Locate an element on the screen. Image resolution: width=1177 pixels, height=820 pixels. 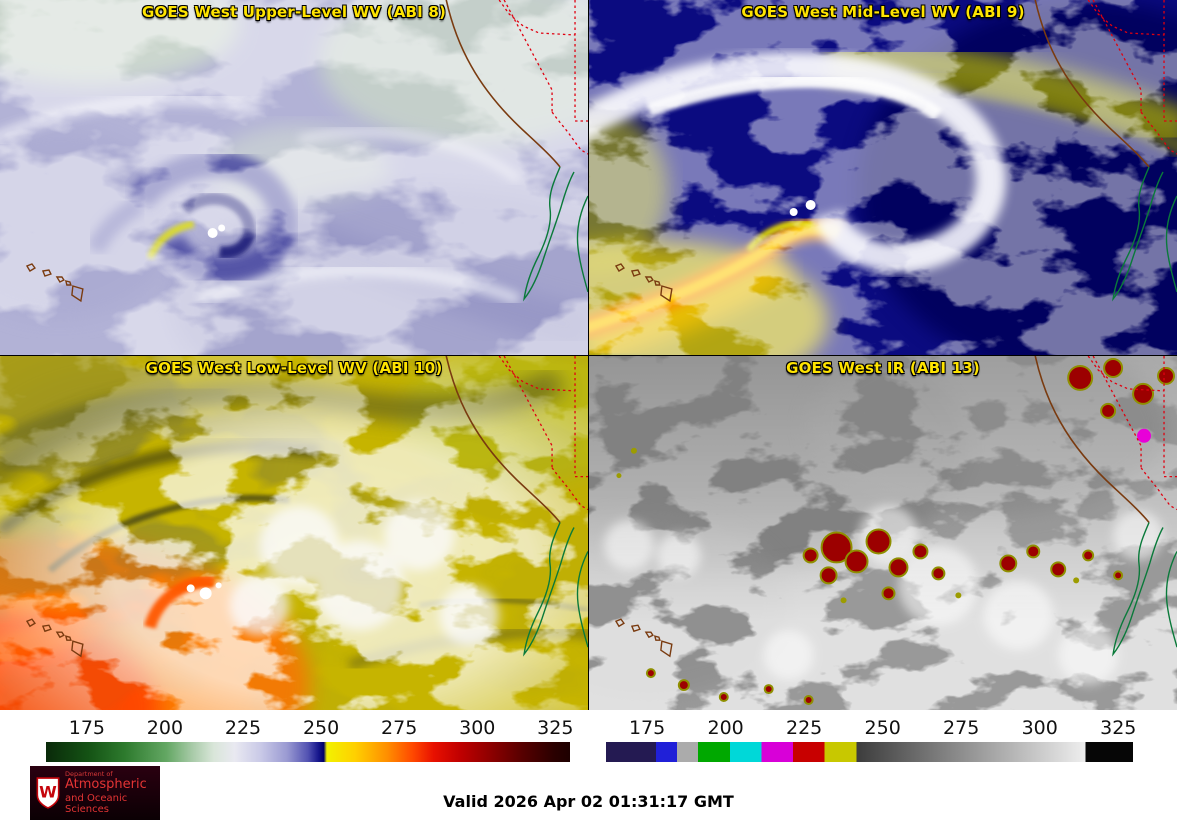
crest-letter: W is located at coordinates (48, 791).